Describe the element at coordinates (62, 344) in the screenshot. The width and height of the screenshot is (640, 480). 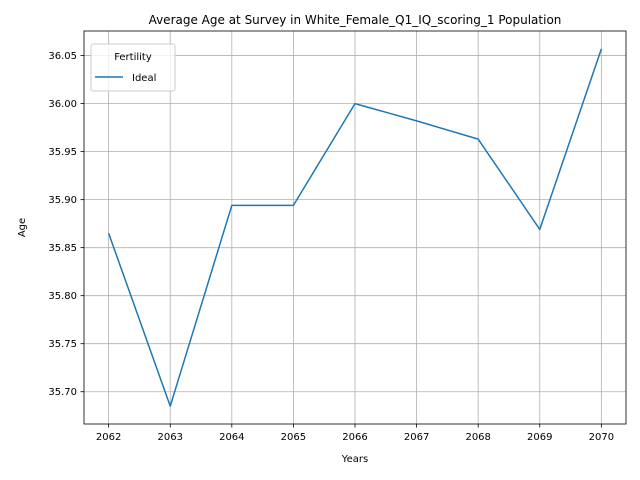
I see `y-tick-label: 35.75` at that location.